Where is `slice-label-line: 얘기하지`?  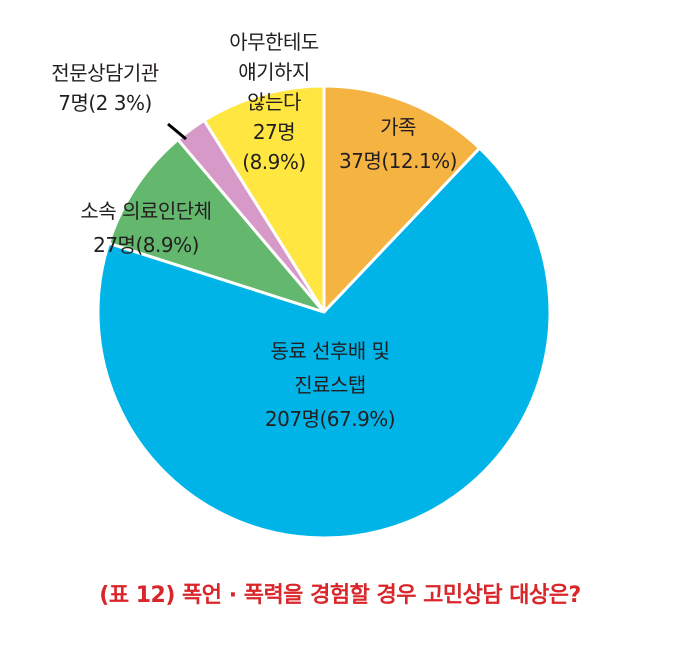 slice-label-line: 얘기하지 is located at coordinates (274, 72).